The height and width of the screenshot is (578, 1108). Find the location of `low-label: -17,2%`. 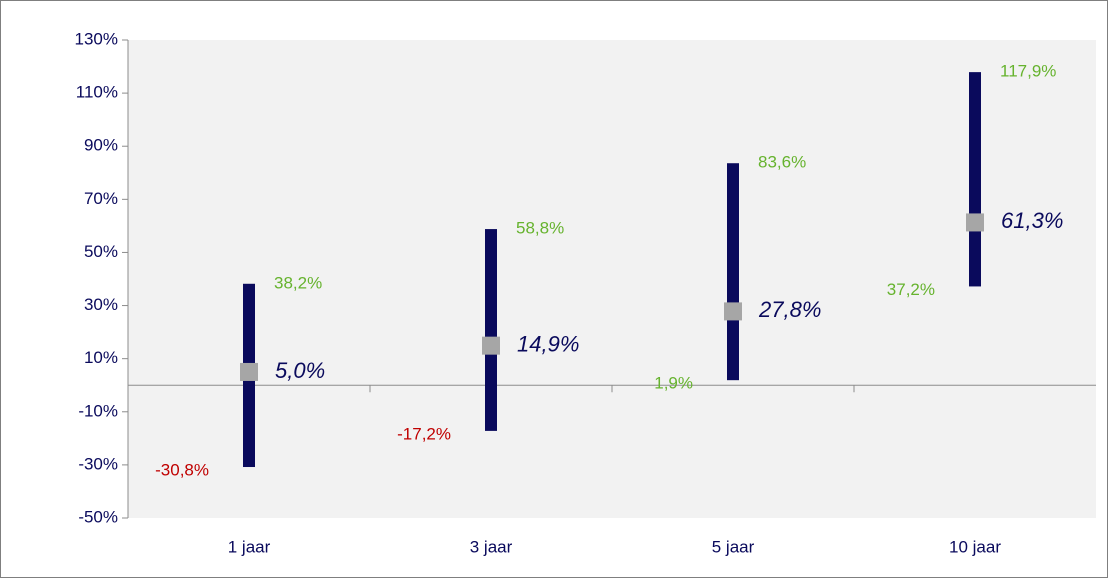

low-label: -17,2% is located at coordinates (424, 433).